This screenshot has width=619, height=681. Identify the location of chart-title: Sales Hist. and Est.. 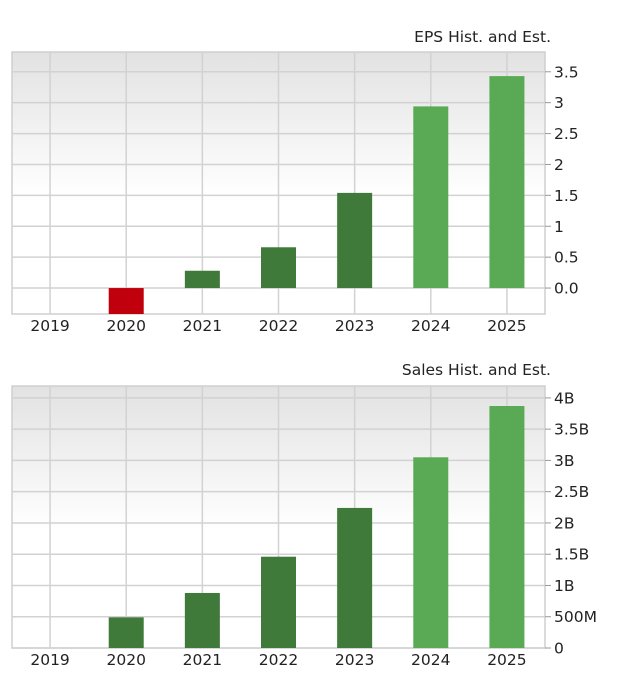
(476, 370).